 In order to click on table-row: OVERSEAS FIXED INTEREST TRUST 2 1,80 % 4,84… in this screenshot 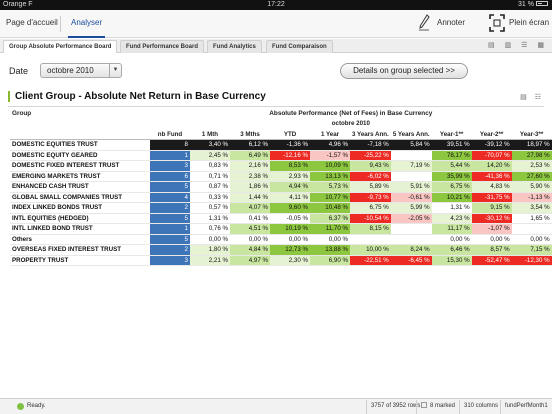, I will do `click(281, 250)`.